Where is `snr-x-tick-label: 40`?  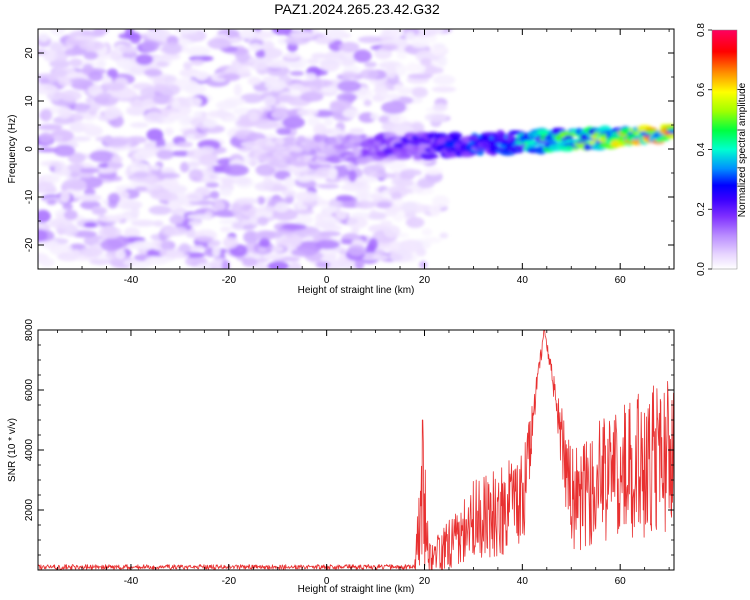
snr-x-tick-label: 40 is located at coordinates (523, 581).